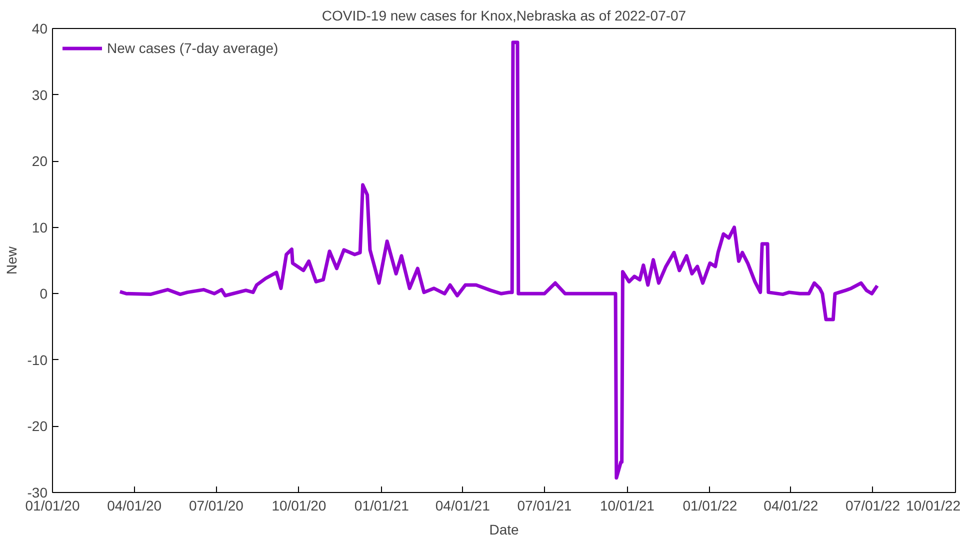 The image size is (960, 540). I want to click on x-tick-label: 04/01/21, so click(462, 506).